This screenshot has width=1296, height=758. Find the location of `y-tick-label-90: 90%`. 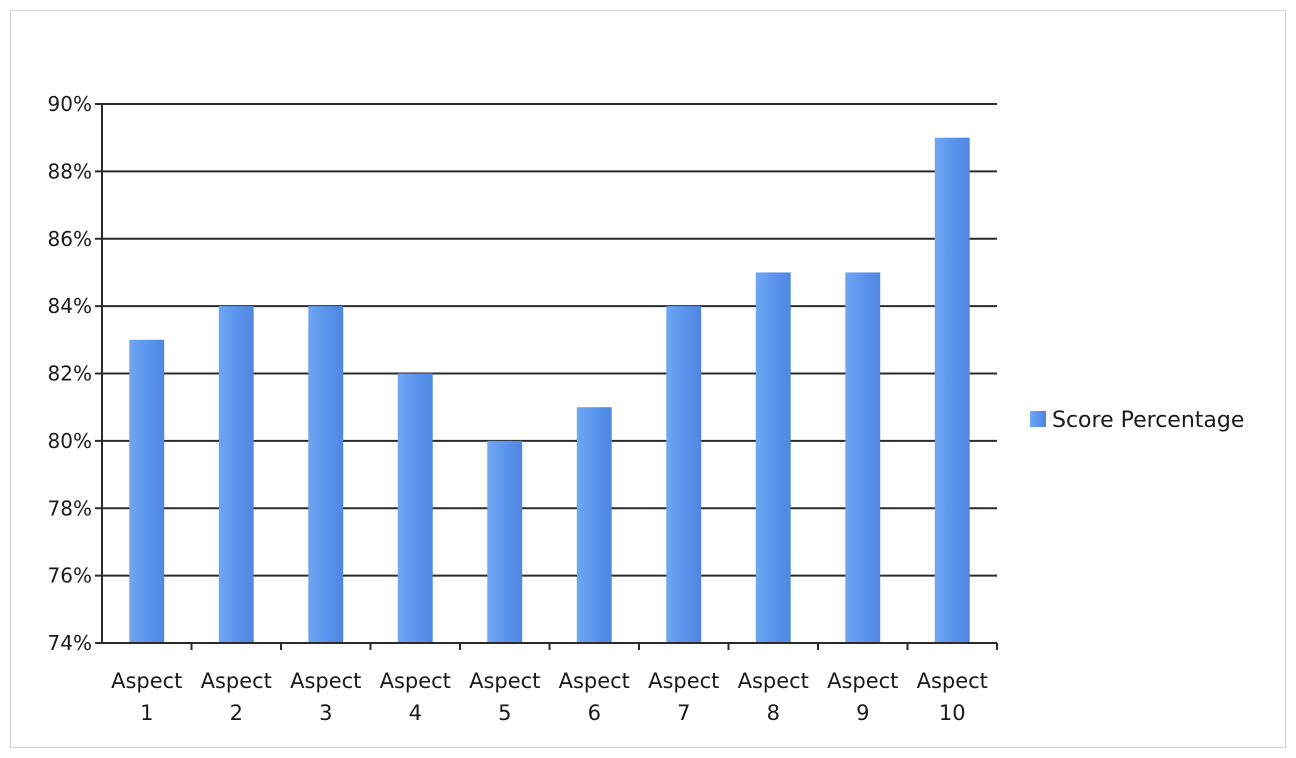

y-tick-label-90: 90% is located at coordinates (70, 104).